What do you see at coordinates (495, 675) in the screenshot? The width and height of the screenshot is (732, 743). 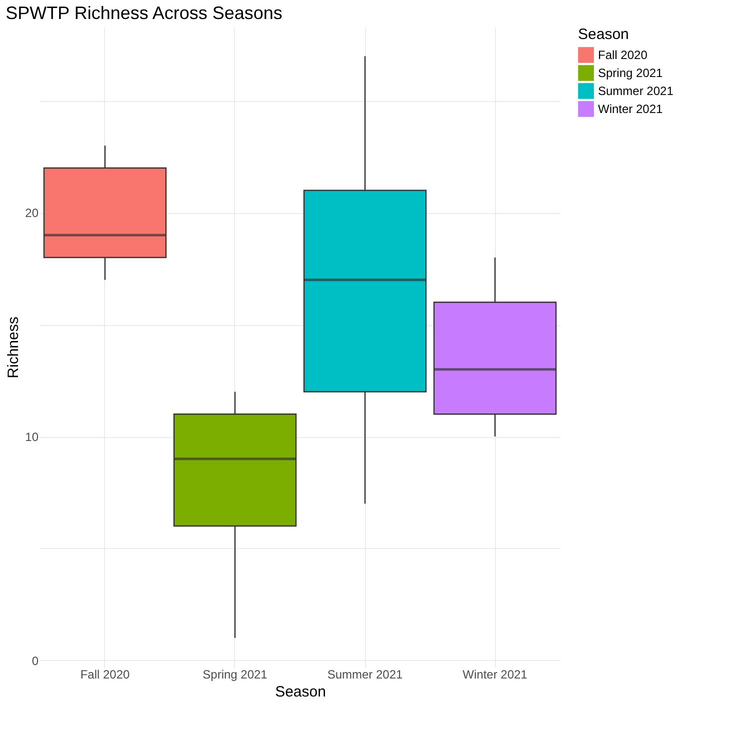 I see `x-tick-label: Winter 2021` at bounding box center [495, 675].